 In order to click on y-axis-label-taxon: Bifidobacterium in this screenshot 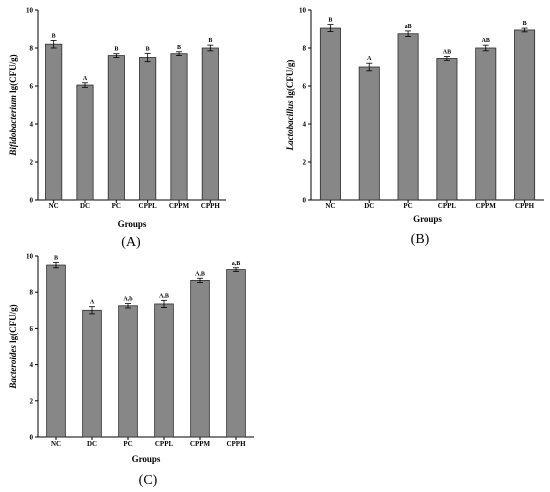, I will do `click(13, 126)`.